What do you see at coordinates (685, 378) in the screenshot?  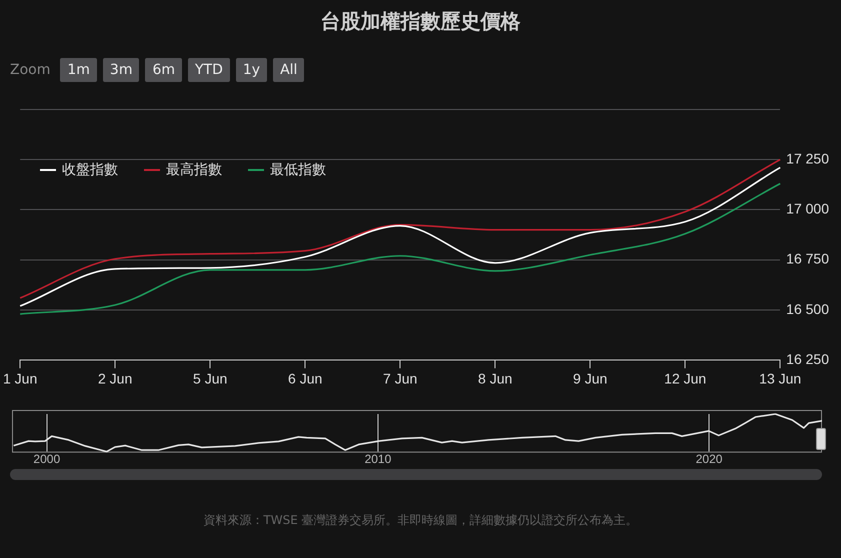 I see `x-tick-label: 12 Jun` at bounding box center [685, 378].